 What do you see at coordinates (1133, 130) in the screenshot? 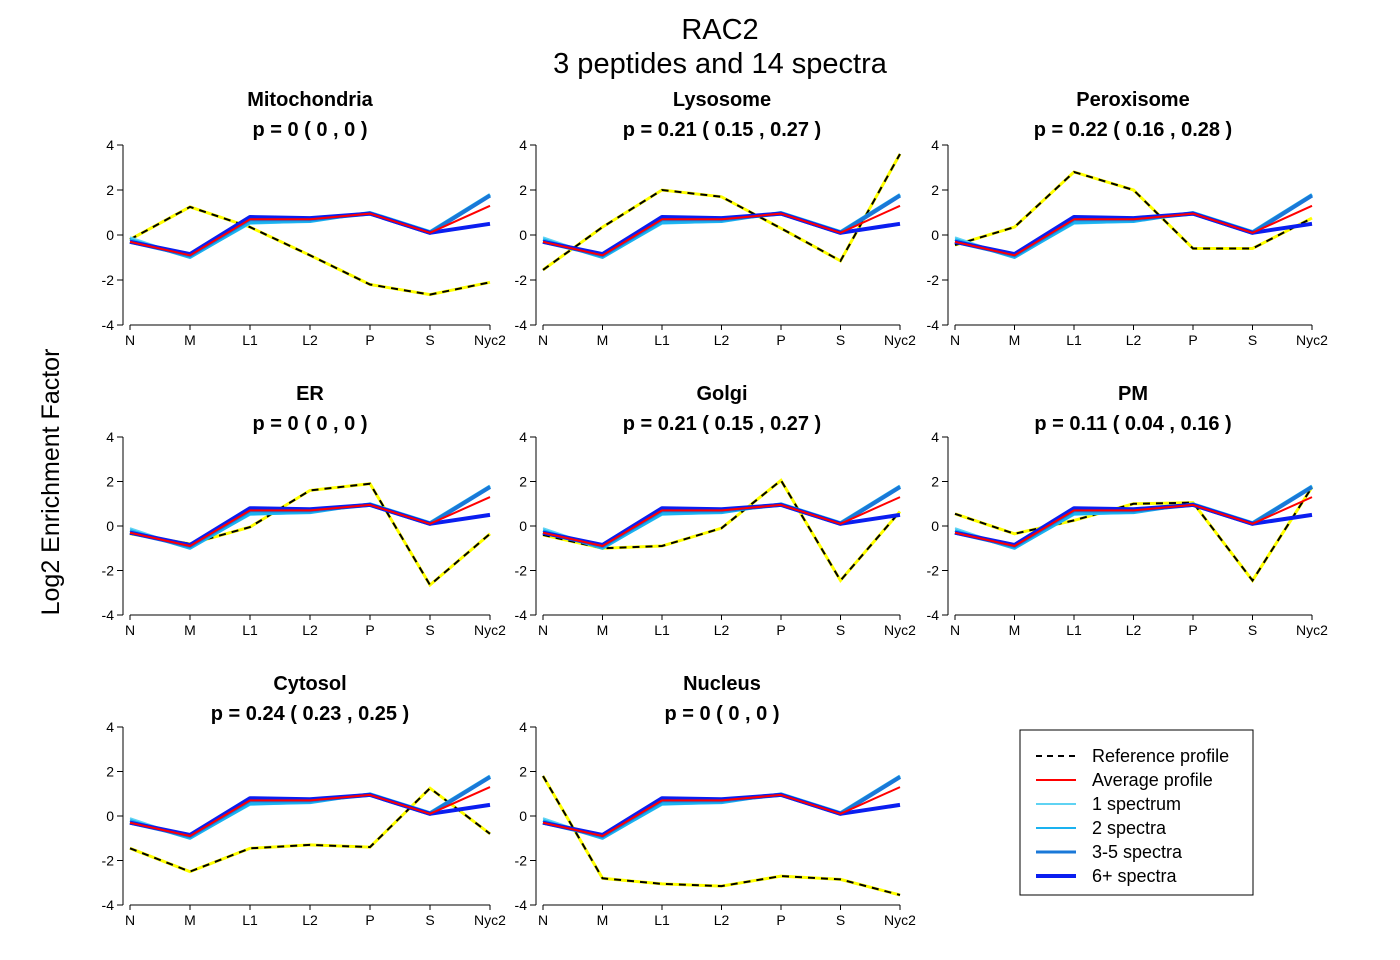
I see `panel-p-value: p = 0.22 ( 0.16 , 0.28 )` at bounding box center [1133, 130].